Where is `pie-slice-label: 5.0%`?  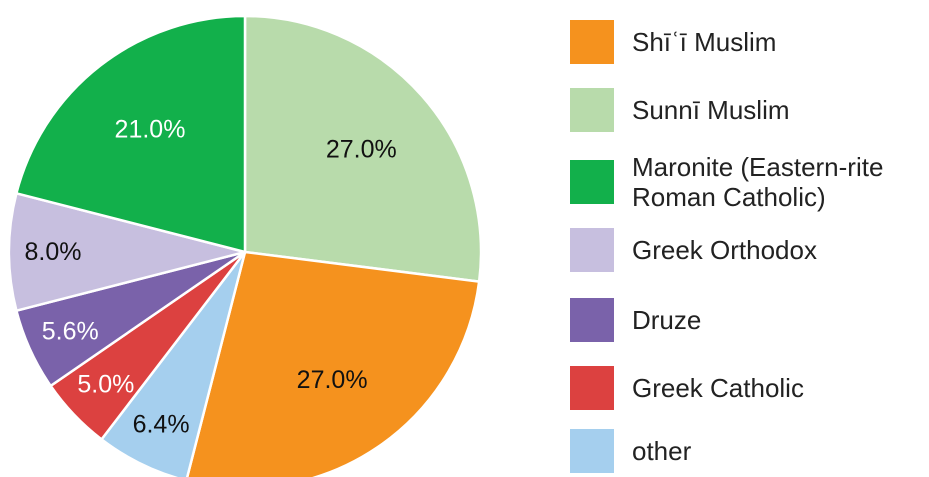 pie-slice-label: 5.0% is located at coordinates (105, 384).